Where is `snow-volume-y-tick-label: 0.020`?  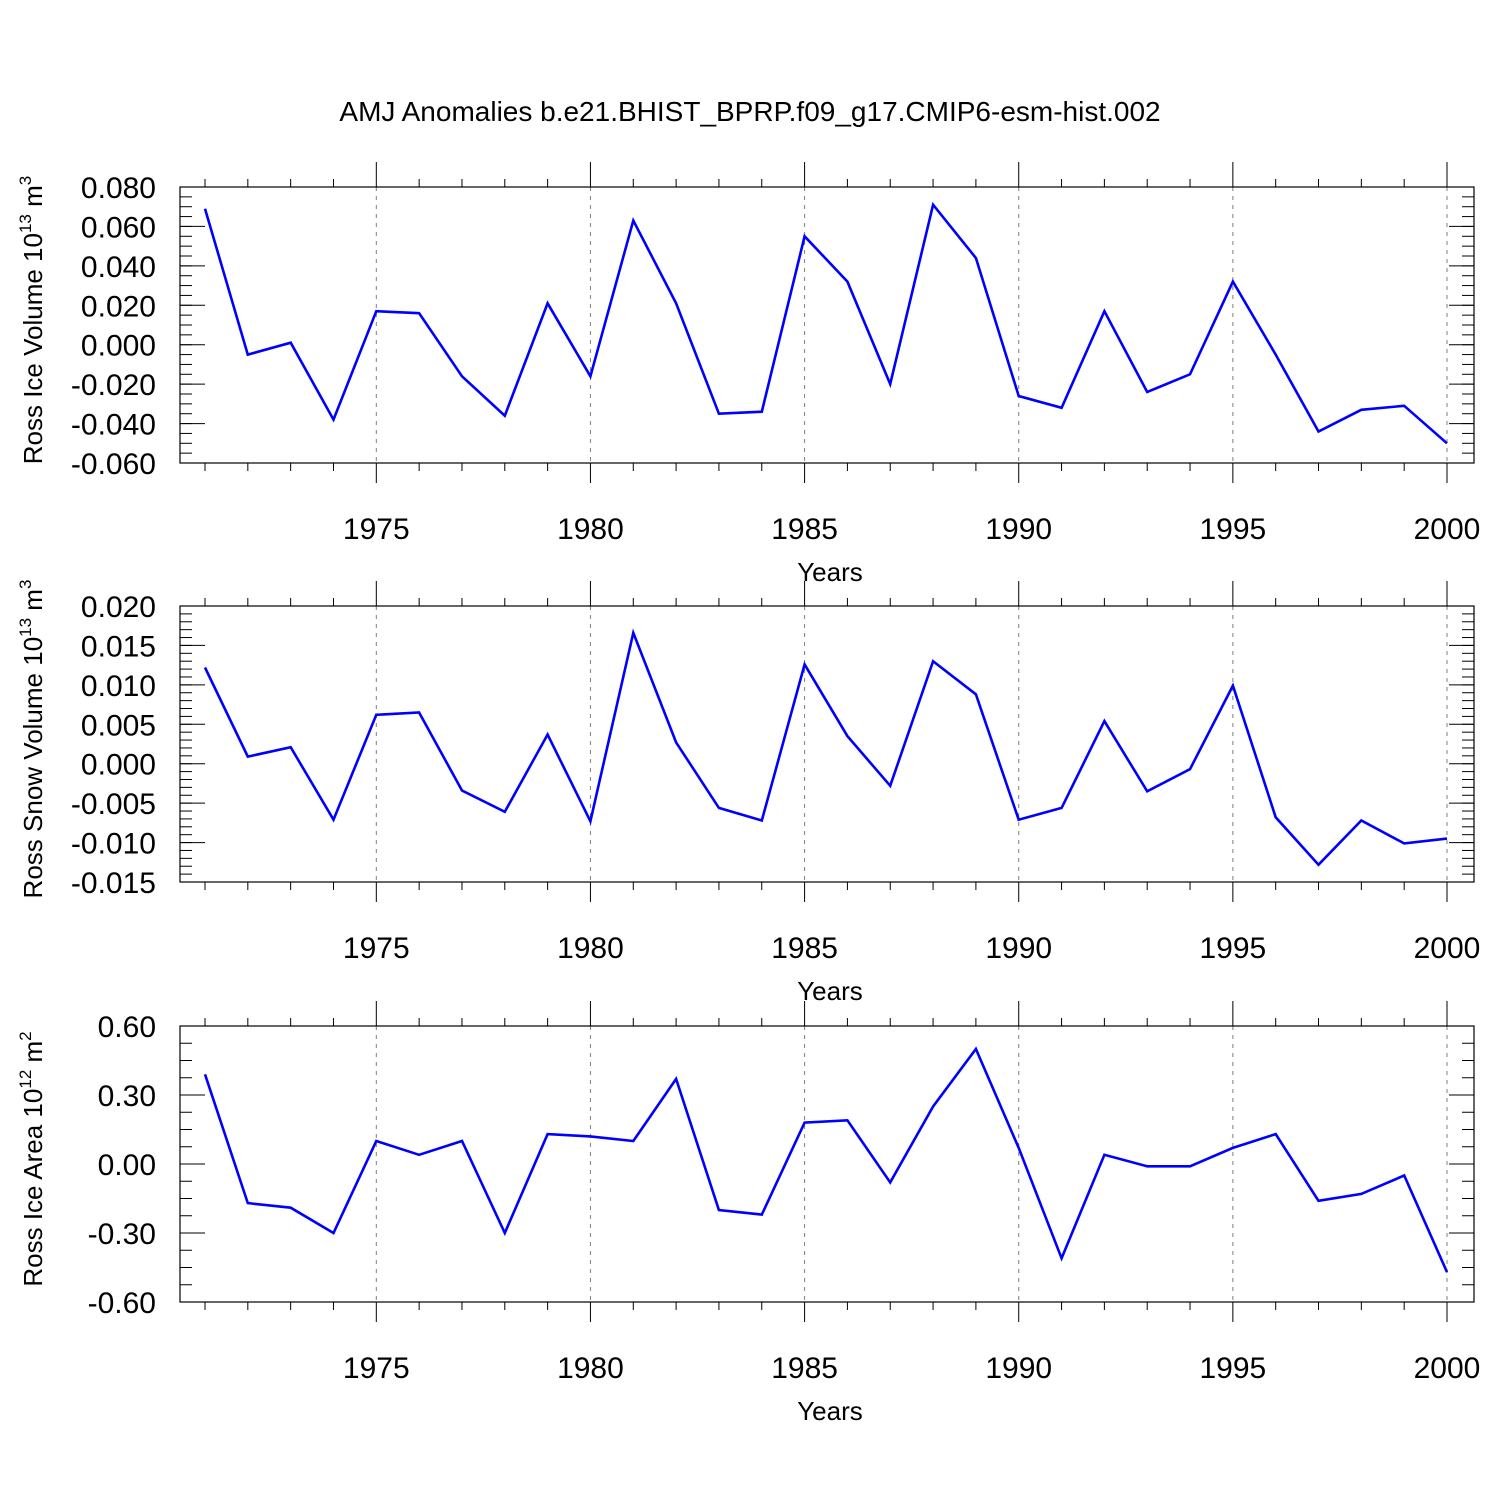
snow-volume-y-tick-label: 0.020 is located at coordinates (118, 607).